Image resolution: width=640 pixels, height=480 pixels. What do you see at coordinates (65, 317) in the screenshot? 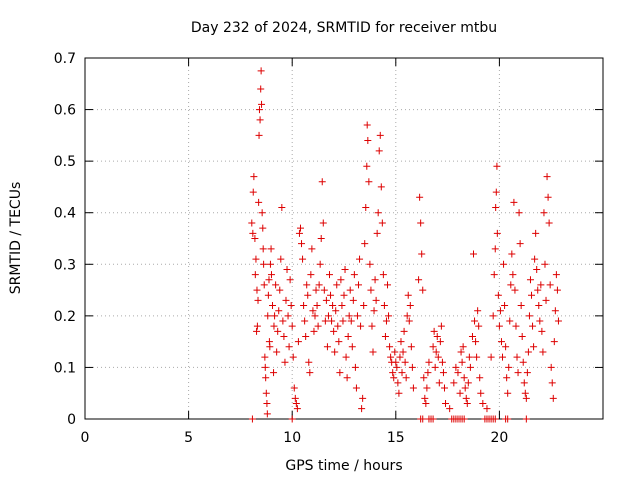
I see `y-tick-label: 0.2` at bounding box center [65, 317].